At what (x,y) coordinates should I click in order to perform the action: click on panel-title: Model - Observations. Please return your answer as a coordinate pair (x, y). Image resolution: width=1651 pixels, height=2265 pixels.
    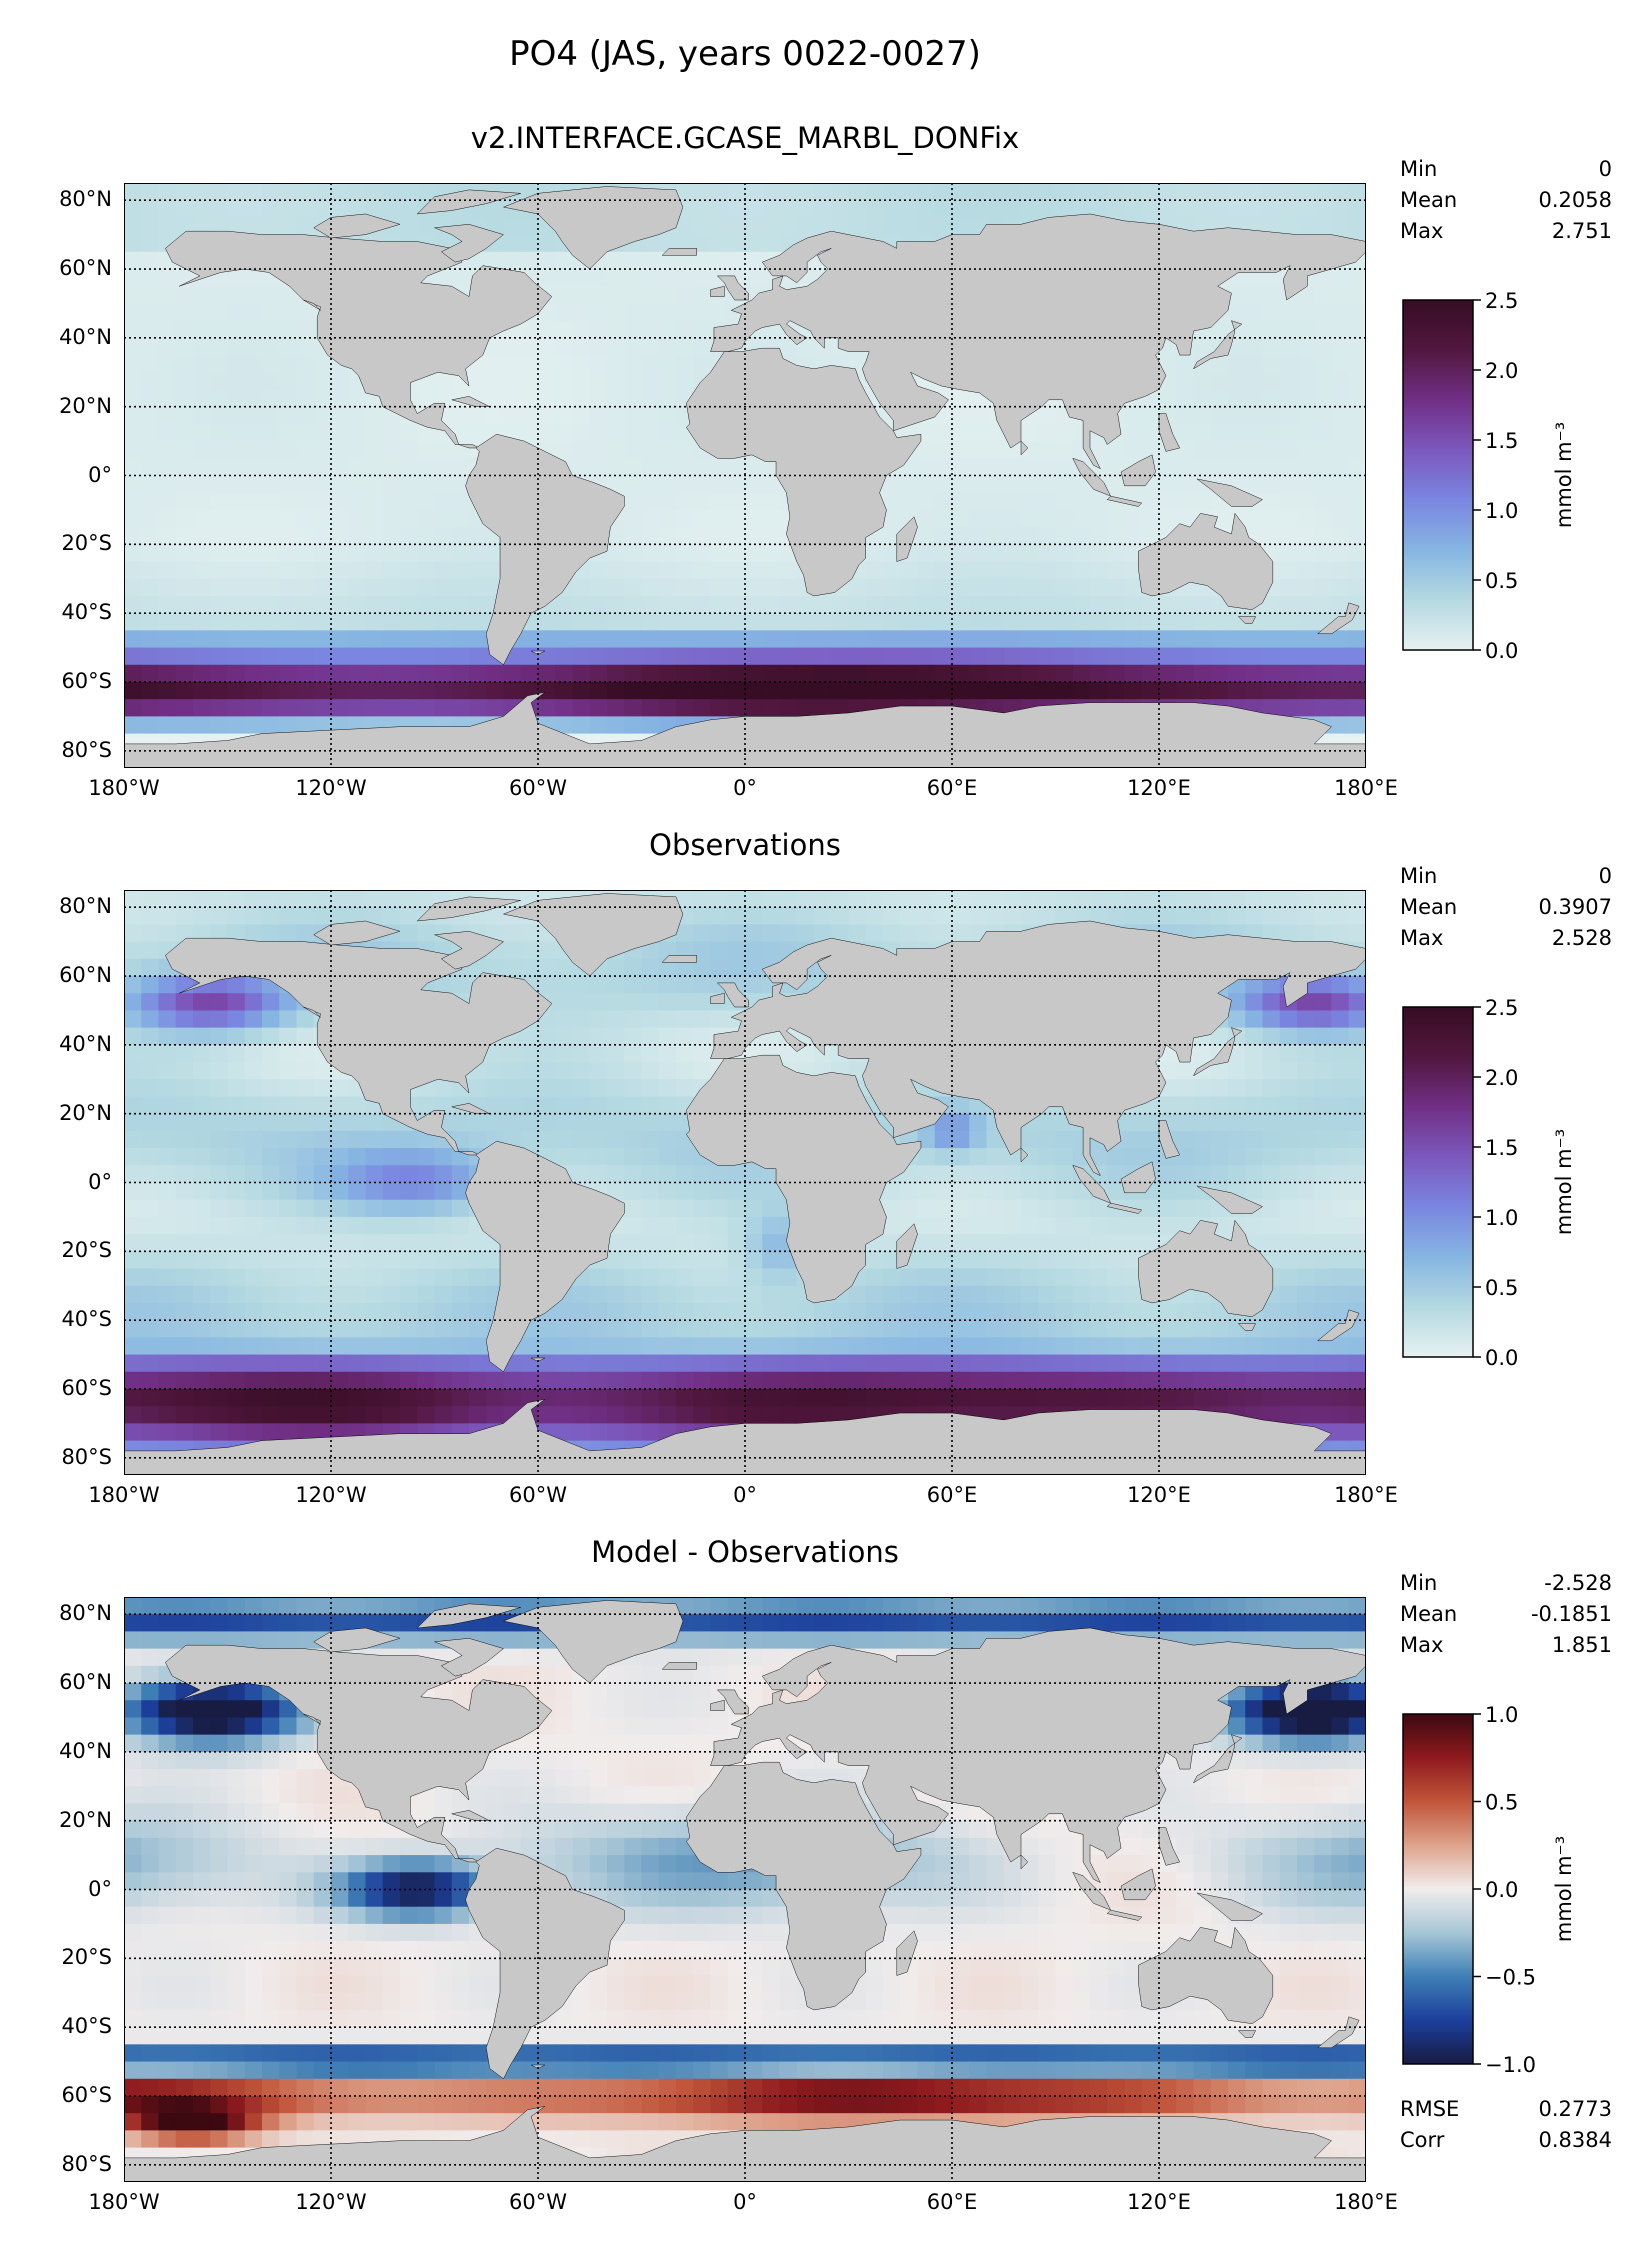
    Looking at the image, I should click on (745, 1552).